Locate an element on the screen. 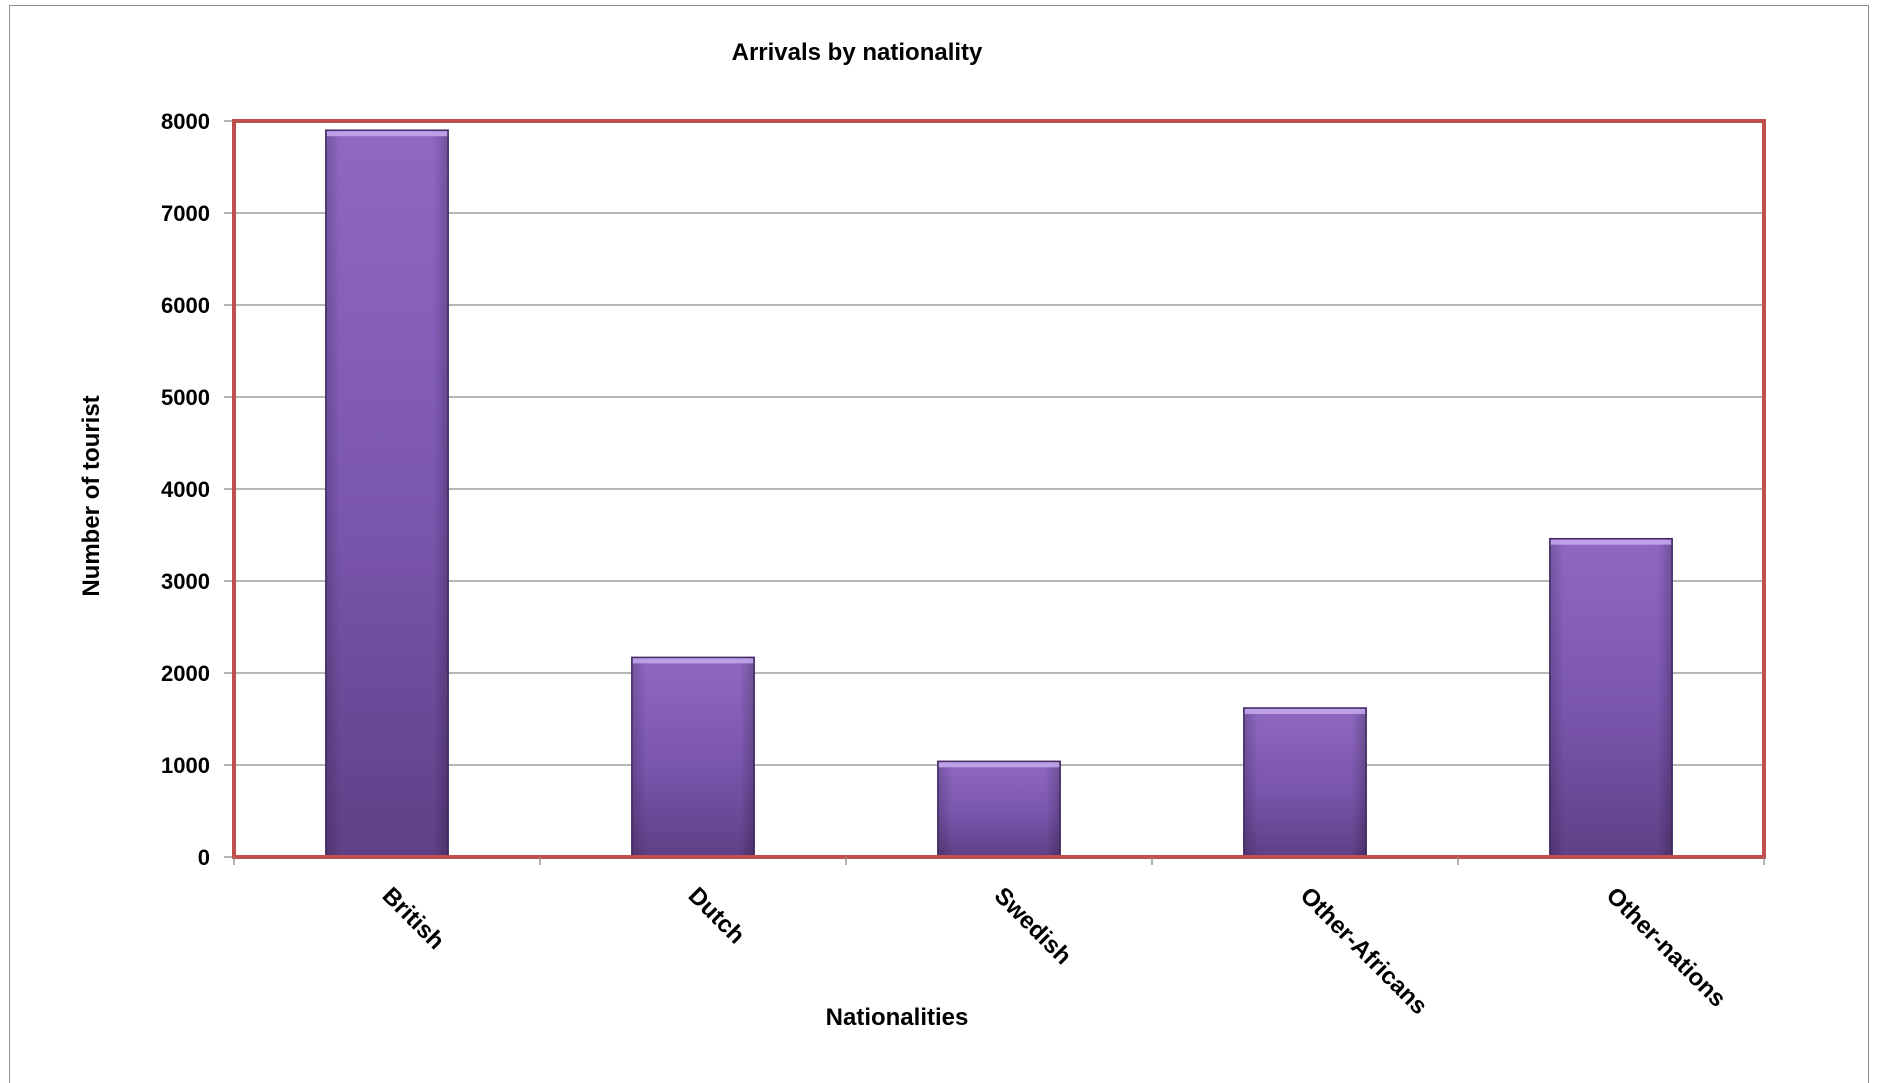  x-category-label: Swedish is located at coordinates (1033, 926).